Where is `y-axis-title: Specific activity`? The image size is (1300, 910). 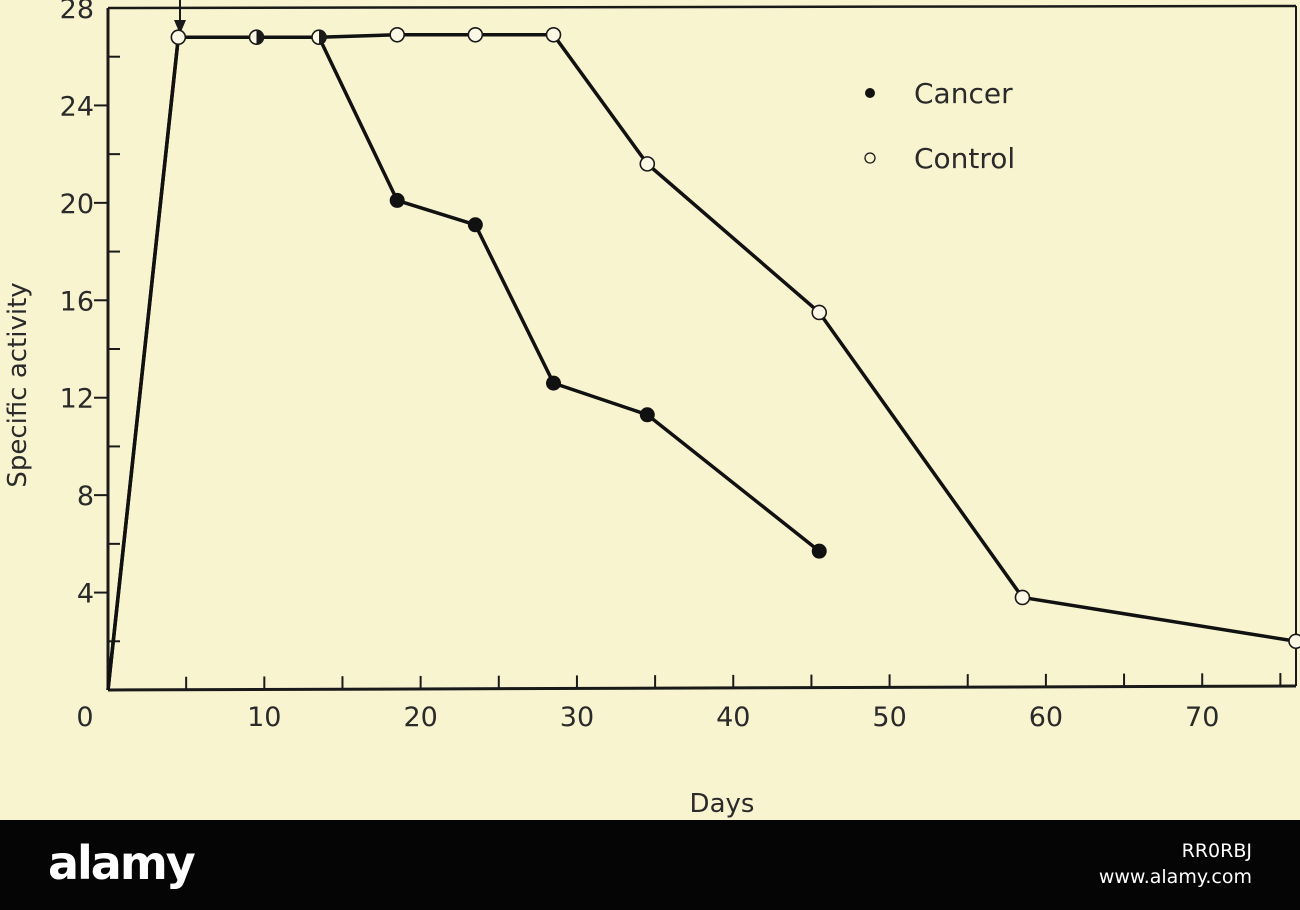
y-axis-title: Specific activity is located at coordinates (18, 384).